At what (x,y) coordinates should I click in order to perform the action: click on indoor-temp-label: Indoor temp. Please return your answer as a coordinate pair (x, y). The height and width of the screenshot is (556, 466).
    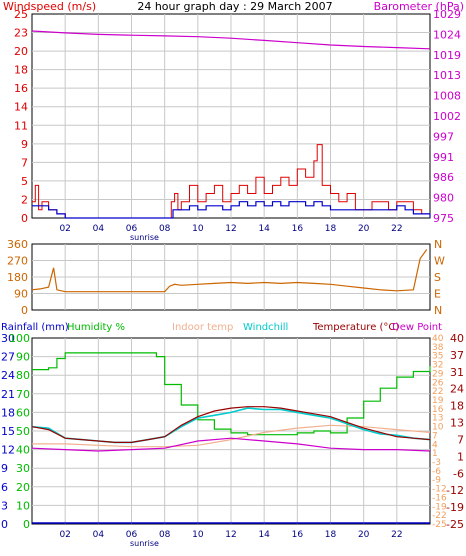
    Looking at the image, I should click on (202, 327).